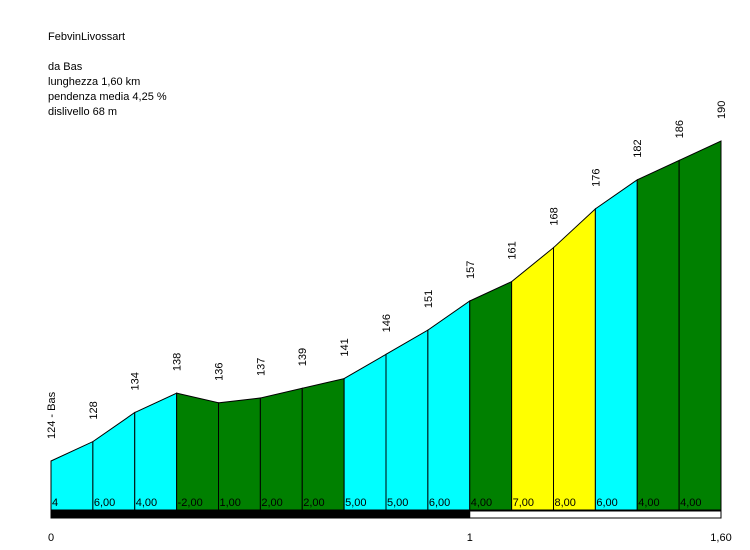 The height and width of the screenshot is (550, 750). Describe the element at coordinates (387, 323) in the screenshot. I see `elevation-label: 146` at that location.